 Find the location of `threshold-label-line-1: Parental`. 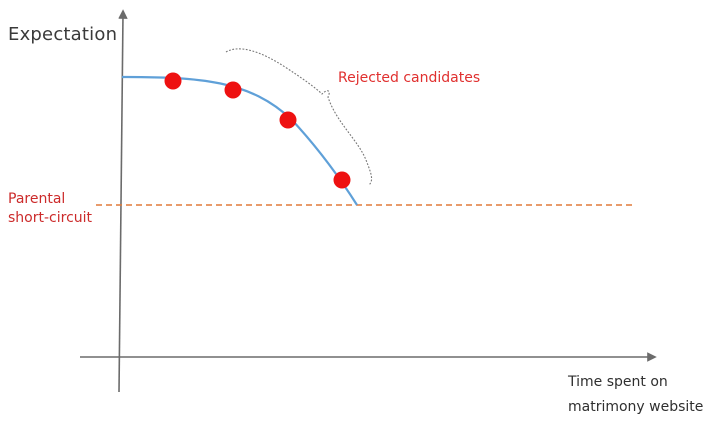

threshold-label-line-1: Parental is located at coordinates (37, 199).